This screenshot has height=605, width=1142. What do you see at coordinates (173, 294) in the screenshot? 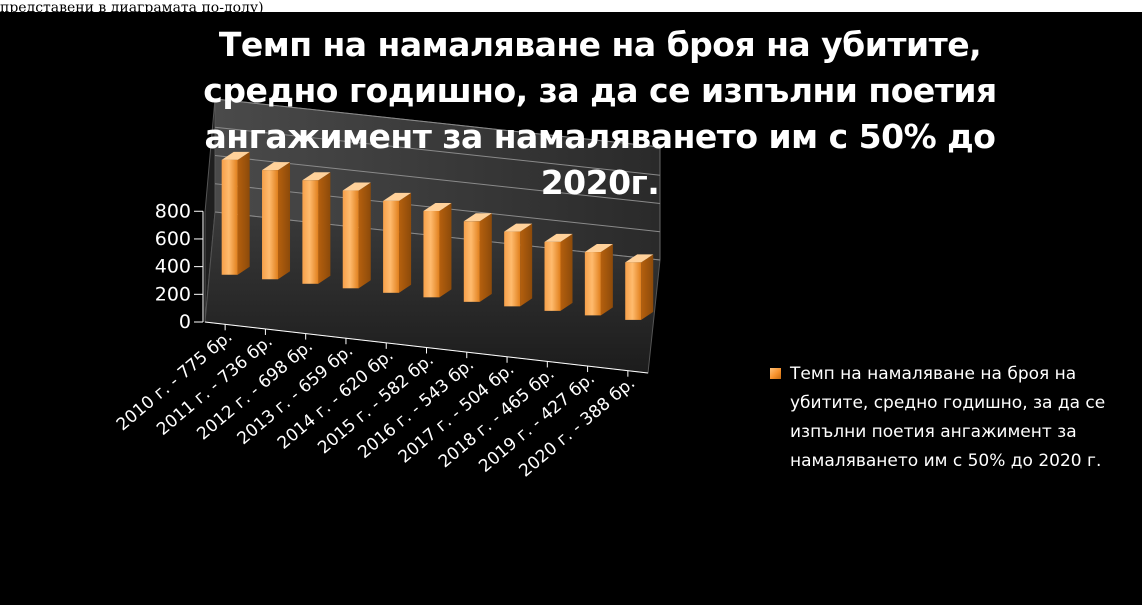
I see `y-tick-label: 200` at bounding box center [173, 294].